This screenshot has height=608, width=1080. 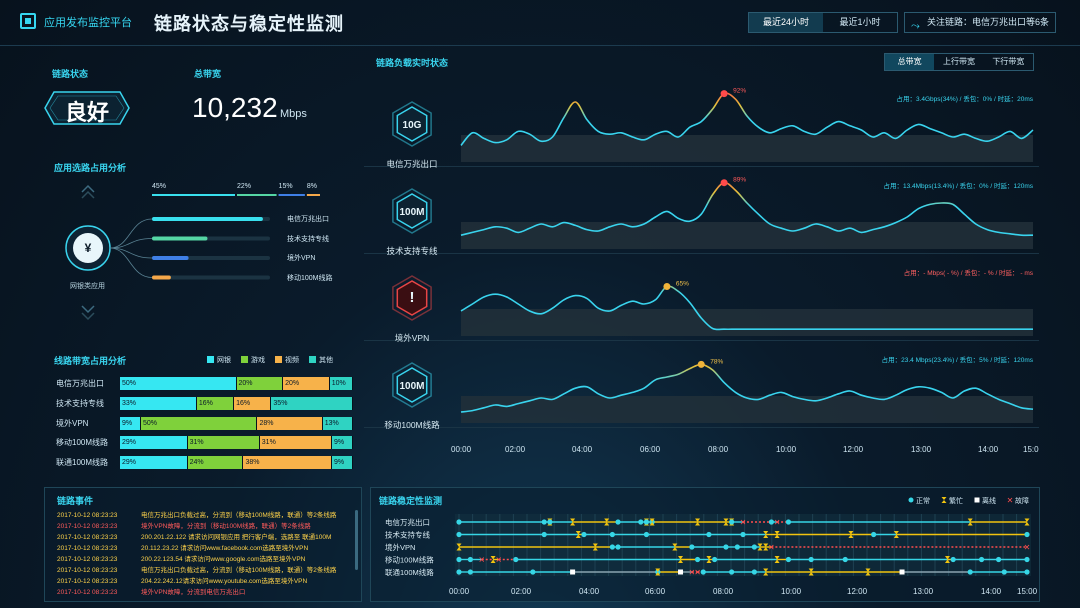 What do you see at coordinates (915, 26) in the screenshot?
I see `share-icon: ⤳` at bounding box center [915, 26].